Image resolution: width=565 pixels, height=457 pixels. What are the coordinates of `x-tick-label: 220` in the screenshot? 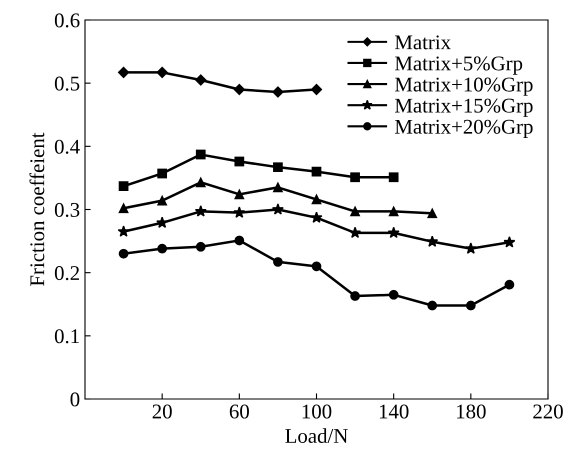 It's located at (548, 411).